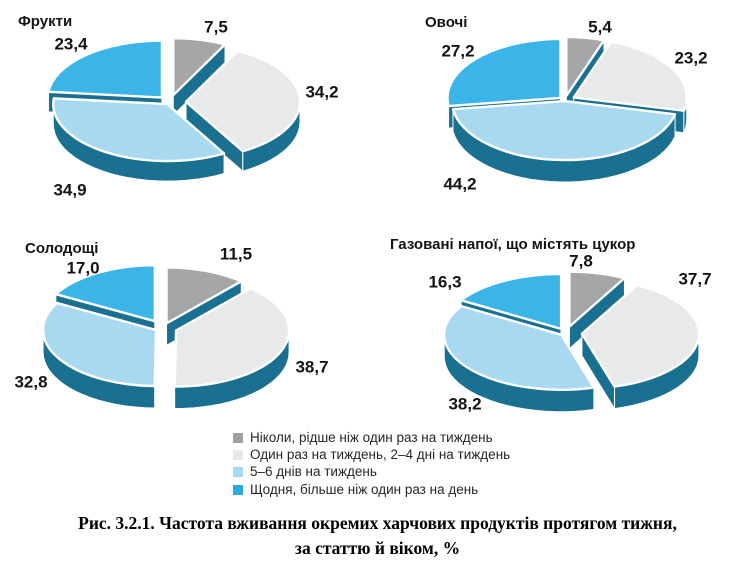 The height and width of the screenshot is (565, 755). Describe the element at coordinates (236, 254) in the screenshot. I see `slice-value-label: 11,5` at that location.